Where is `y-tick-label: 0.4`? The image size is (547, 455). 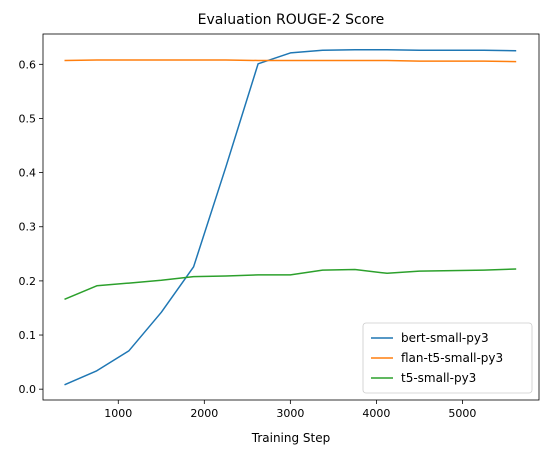
y-tick-label: 0.4 is located at coordinates (28, 173).